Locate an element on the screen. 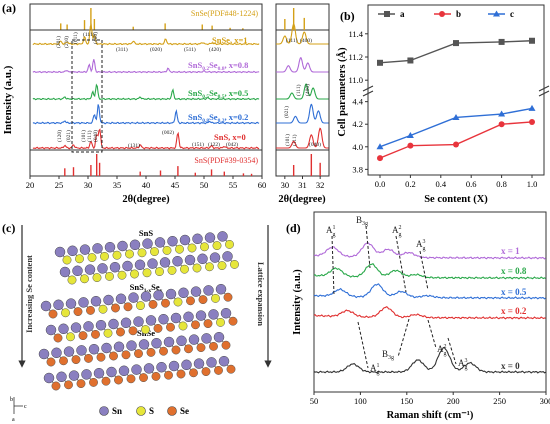 The width and height of the screenshot is (550, 424). label-sub: 0.5 is located at coordinates (205, 97).